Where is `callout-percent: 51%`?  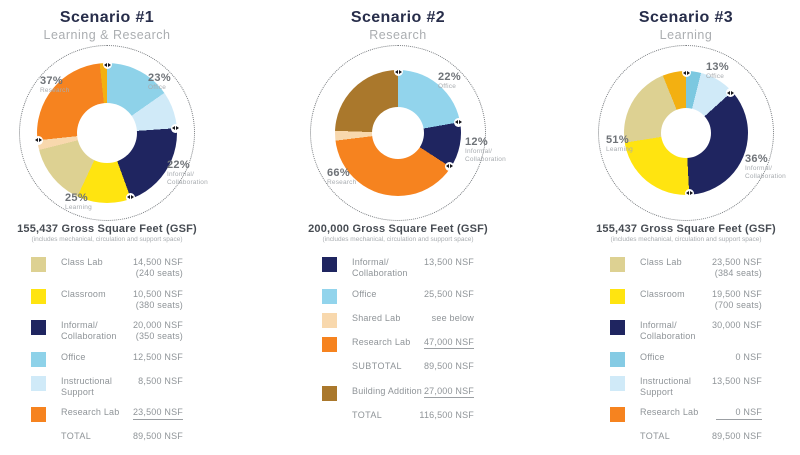 callout-percent: 51% is located at coordinates (617, 140).